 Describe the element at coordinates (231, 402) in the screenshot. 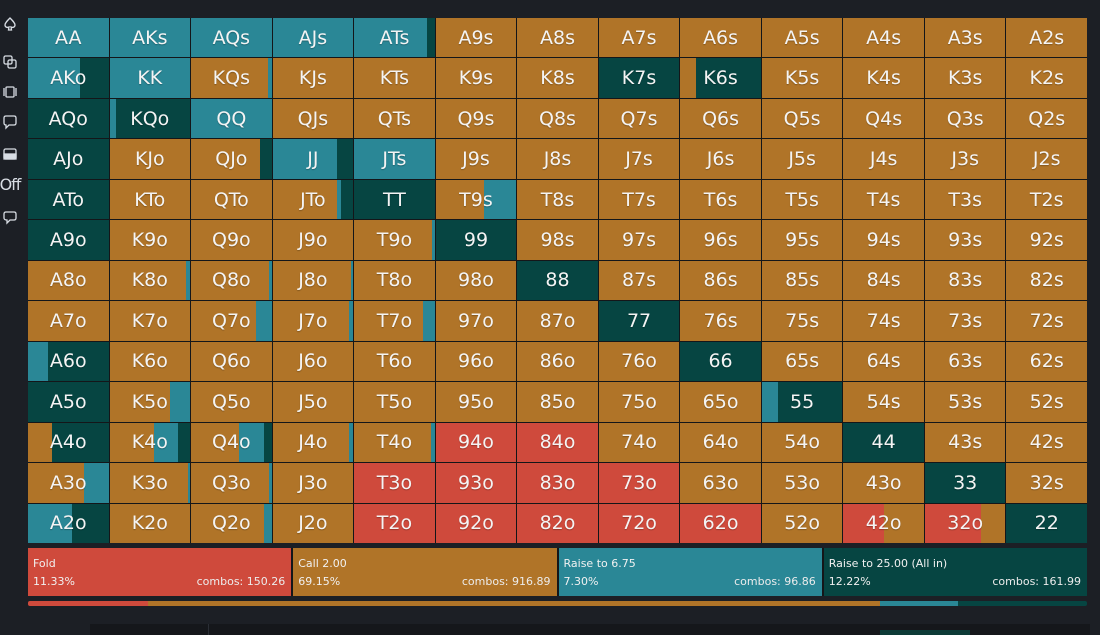

I see `hand-cell: Q5o` at that location.